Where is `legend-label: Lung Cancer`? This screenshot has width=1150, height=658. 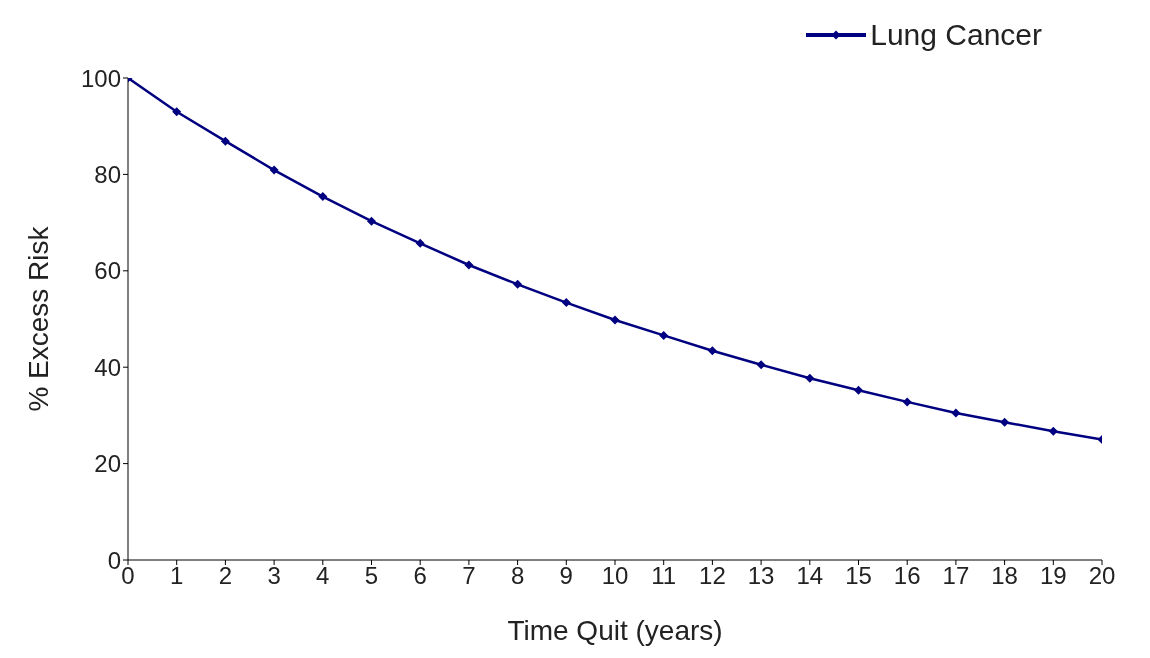
legend-label: Lung Cancer is located at coordinates (956, 35).